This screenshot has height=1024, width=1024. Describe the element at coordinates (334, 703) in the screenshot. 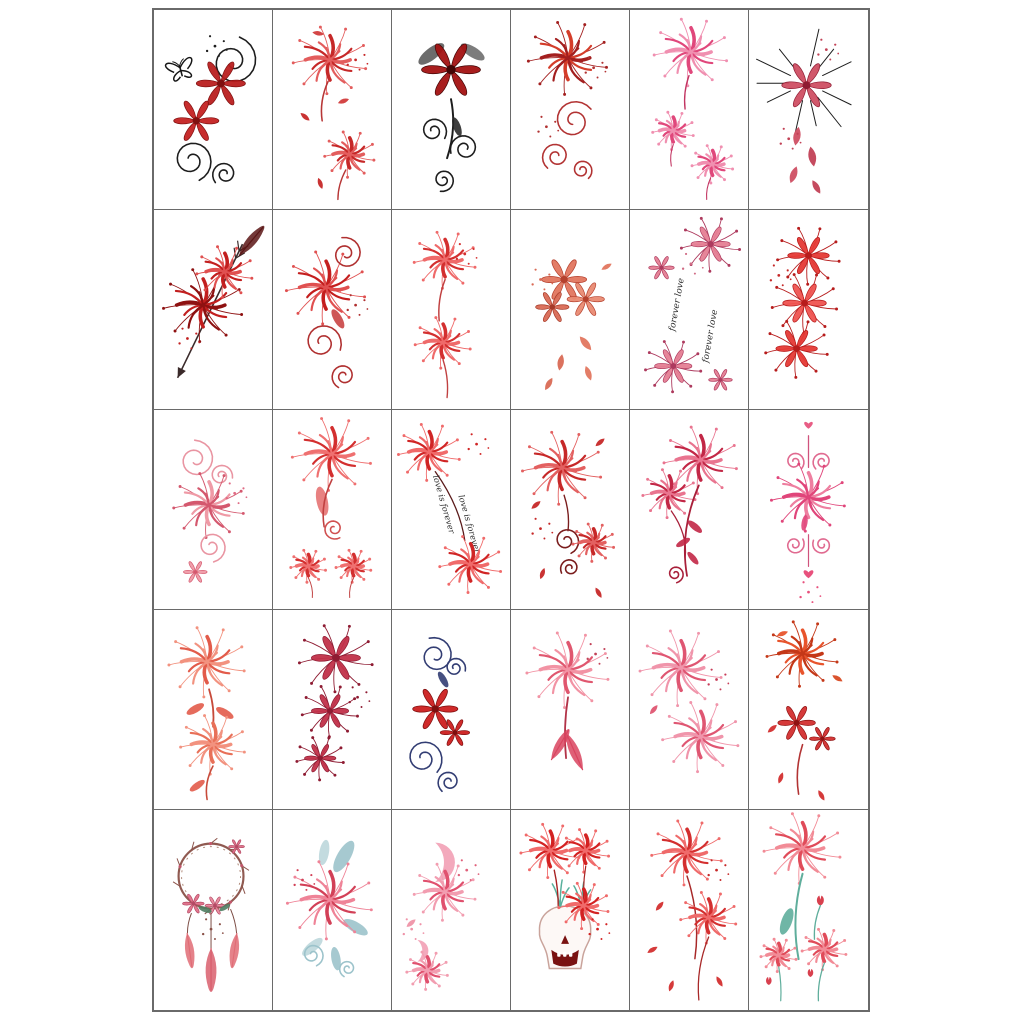

I see `crimson-lilies-long-stamens-illustration` at that location.